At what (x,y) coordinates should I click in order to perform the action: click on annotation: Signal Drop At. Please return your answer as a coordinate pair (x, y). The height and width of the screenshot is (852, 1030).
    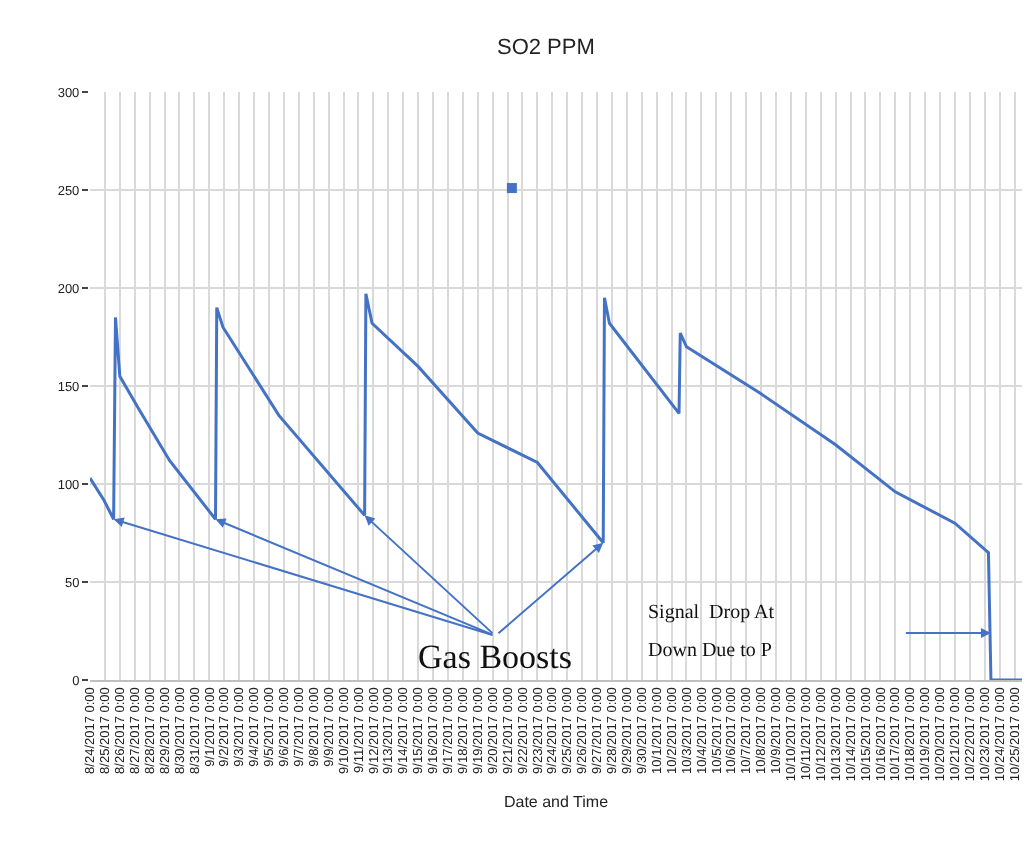
    Looking at the image, I should click on (711, 613).